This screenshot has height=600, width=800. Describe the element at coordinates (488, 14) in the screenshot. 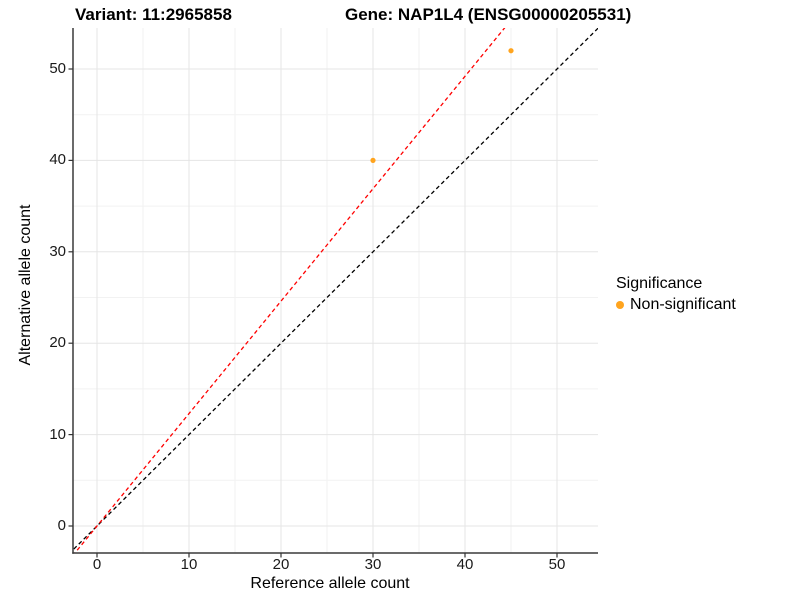

I see `plot-title-gene: Gene: NAP1L4 (ENSG00000205531)` at that location.